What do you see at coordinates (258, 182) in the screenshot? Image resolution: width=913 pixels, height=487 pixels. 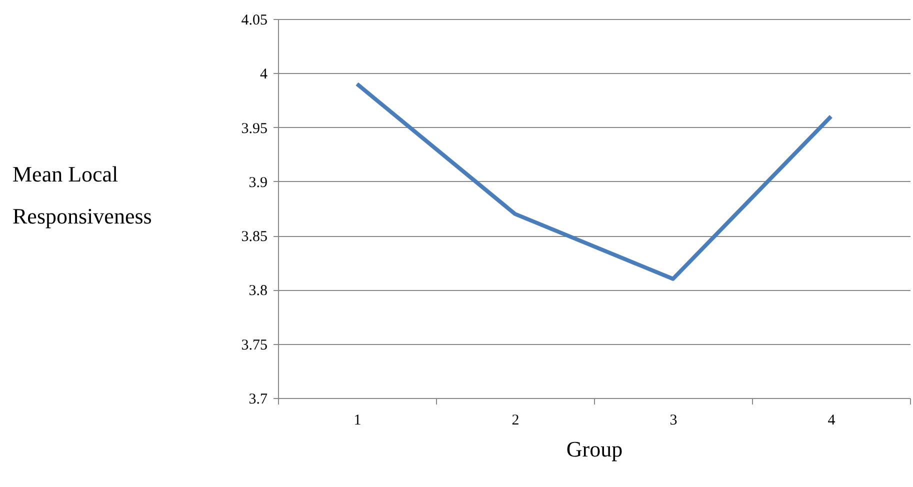 I see `y-tick-label: 3.9` at bounding box center [258, 182].